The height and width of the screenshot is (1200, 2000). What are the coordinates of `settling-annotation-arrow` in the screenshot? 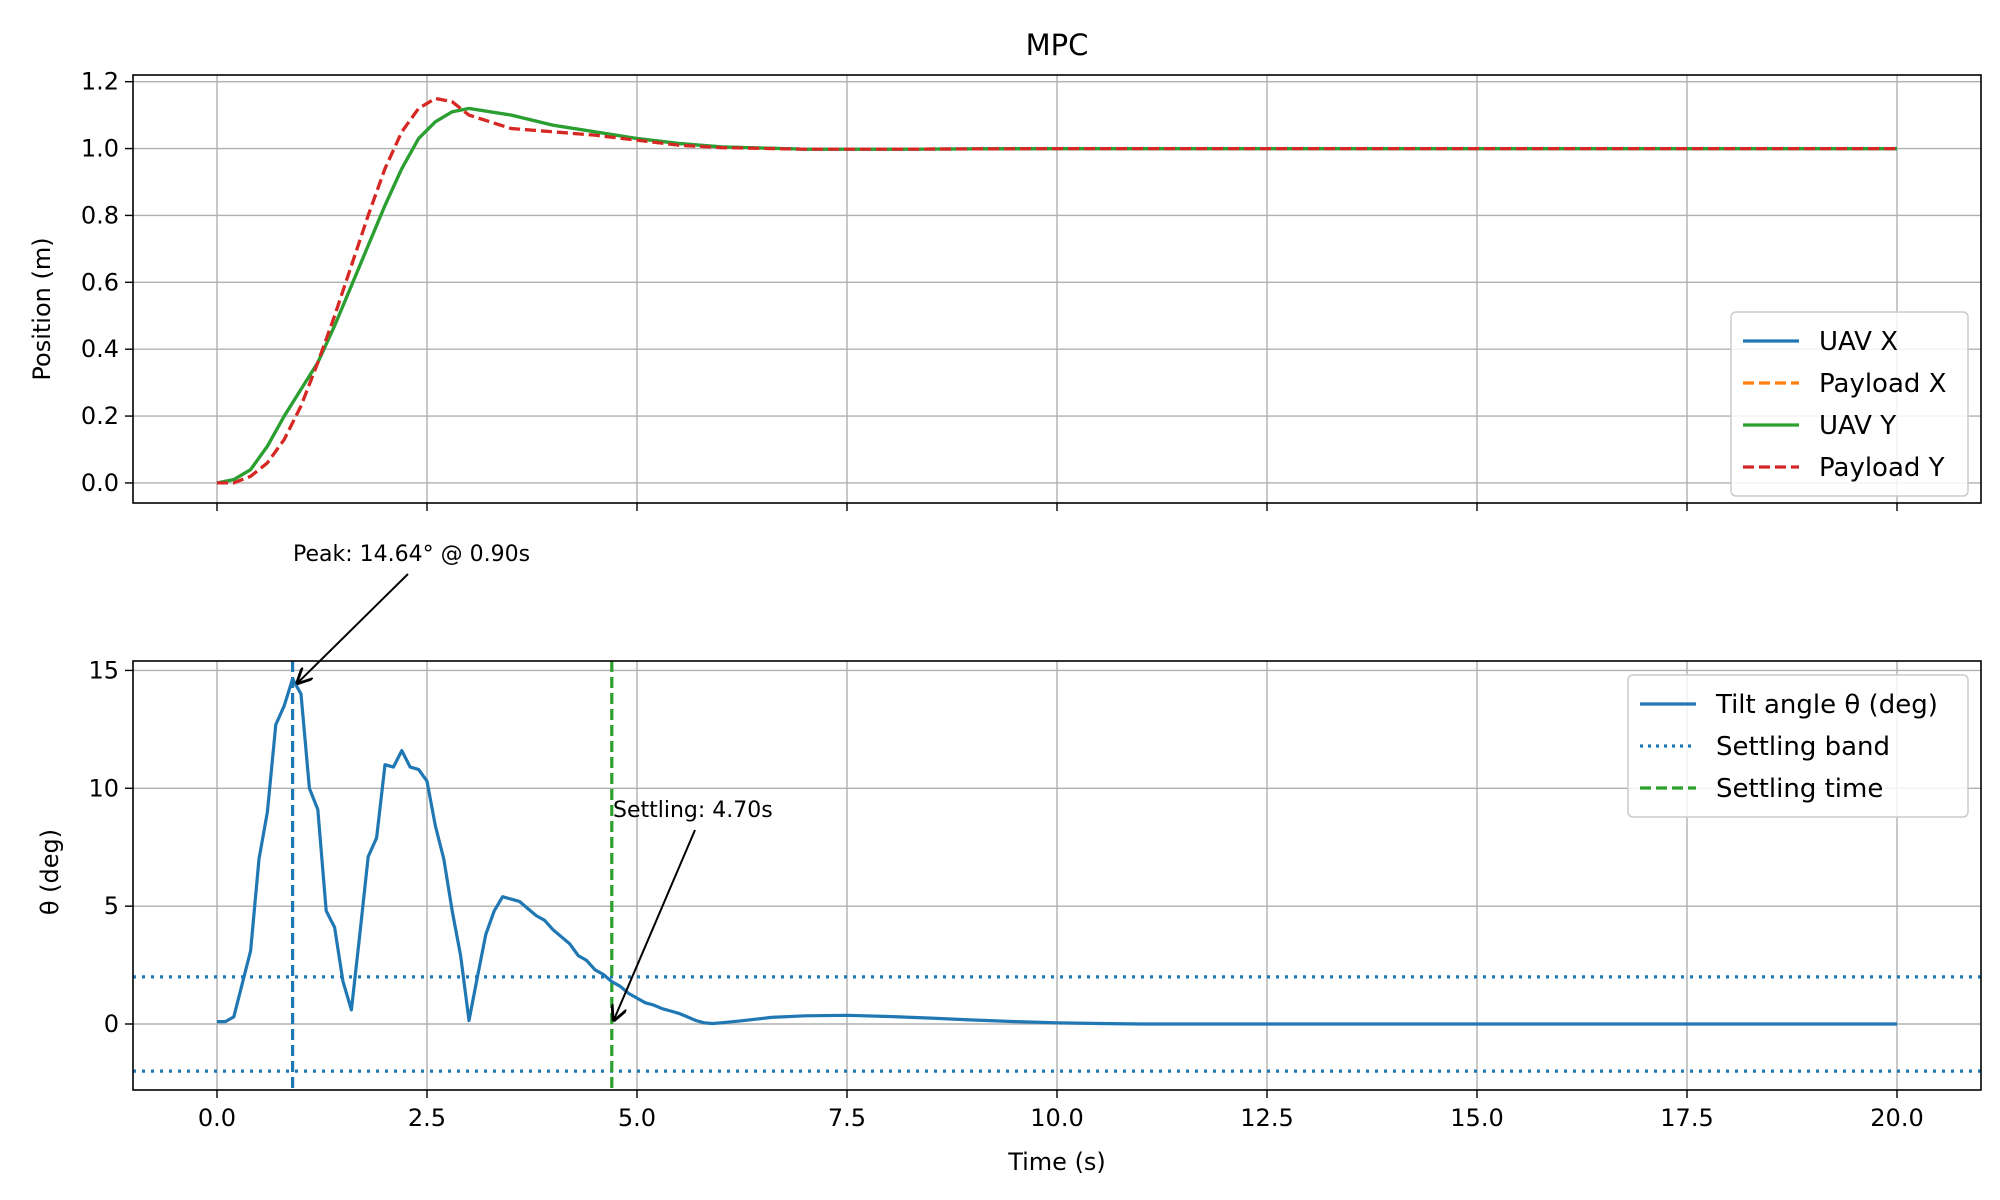 It's located at (655, 924).